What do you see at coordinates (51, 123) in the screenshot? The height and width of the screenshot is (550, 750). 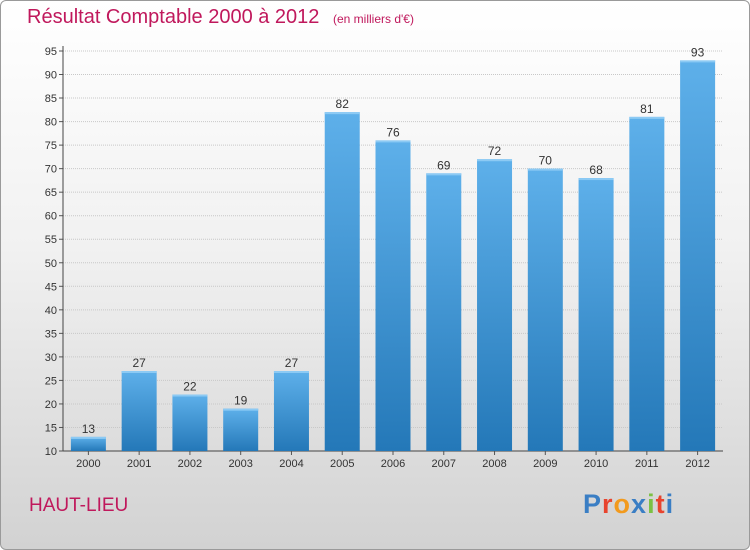 I see `y-tick-label: 80` at bounding box center [51, 123].